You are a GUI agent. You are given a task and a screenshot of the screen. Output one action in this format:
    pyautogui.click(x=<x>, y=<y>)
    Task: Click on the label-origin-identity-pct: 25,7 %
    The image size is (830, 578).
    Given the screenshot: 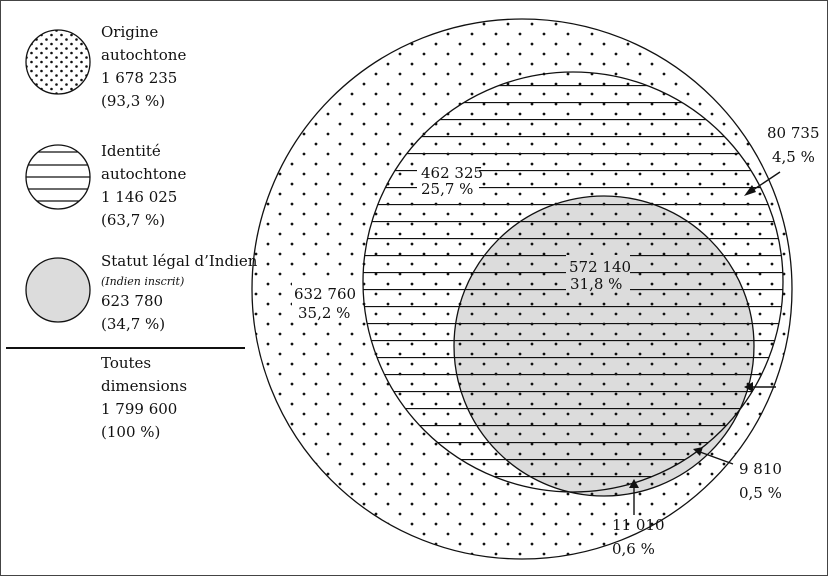 What is the action you would take?
    pyautogui.click(x=447, y=189)
    